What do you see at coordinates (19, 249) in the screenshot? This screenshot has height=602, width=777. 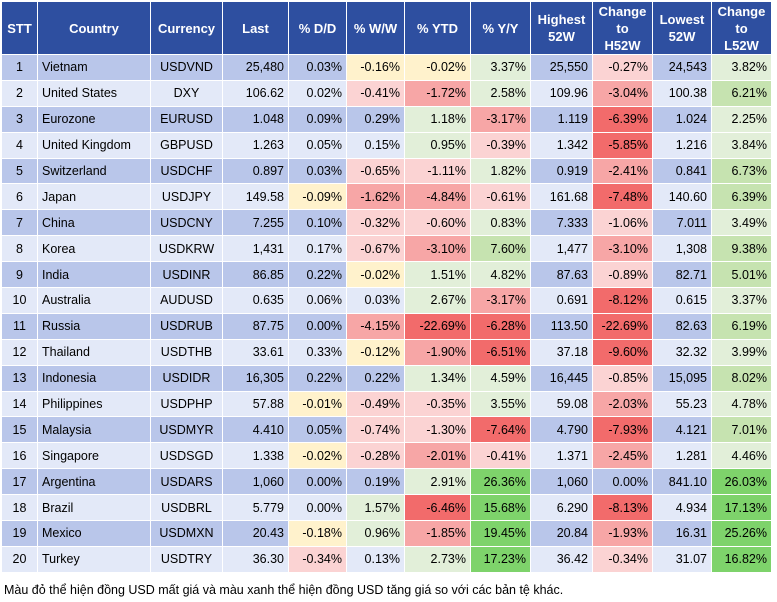 I see `cell-stt: 8` at bounding box center [19, 249].